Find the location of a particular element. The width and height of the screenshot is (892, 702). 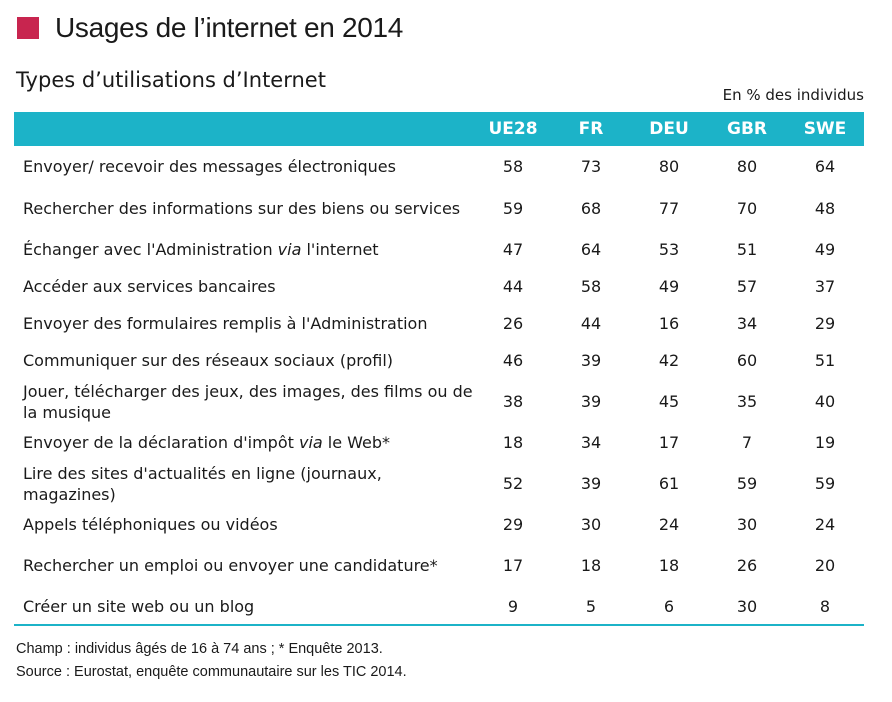

cell-gbr: 26 is located at coordinates (747, 565).